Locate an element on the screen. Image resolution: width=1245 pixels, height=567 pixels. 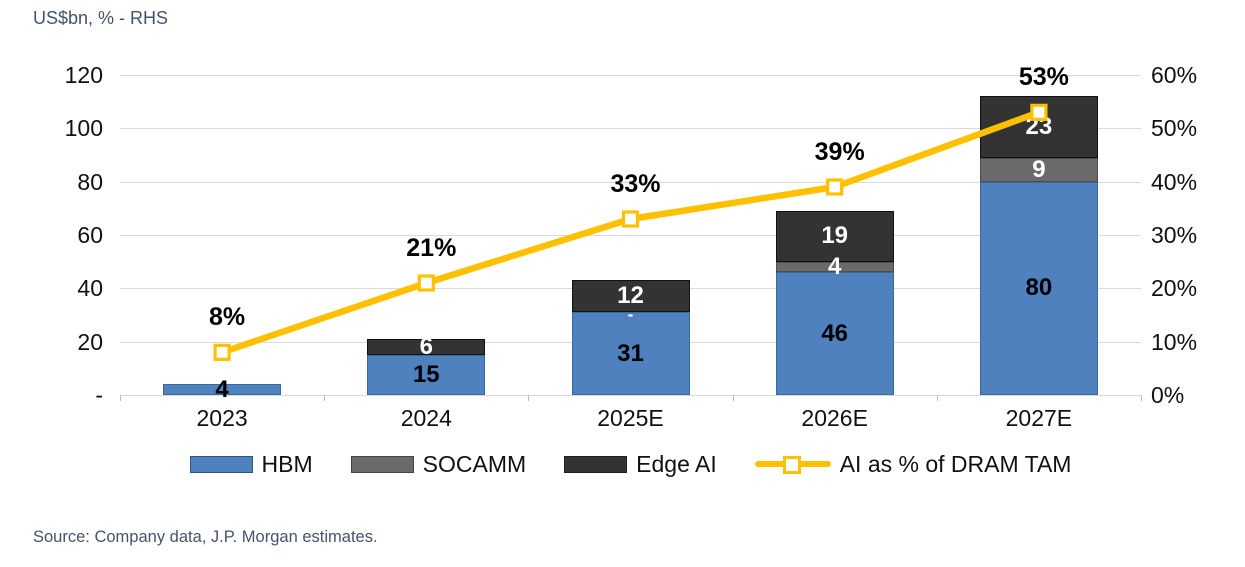
x-axis-label: 2025E is located at coordinates (630, 418).